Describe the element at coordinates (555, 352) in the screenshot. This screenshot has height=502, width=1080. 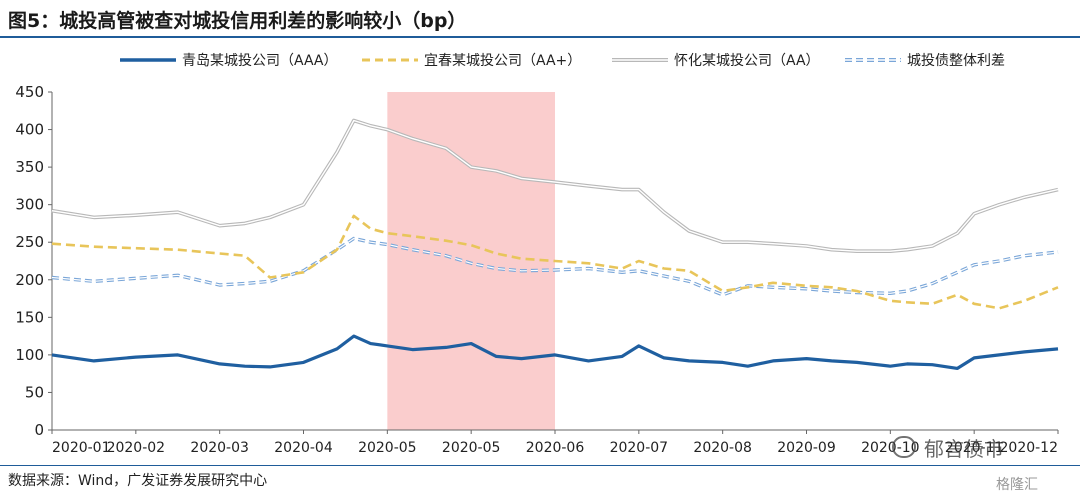
I see `series-line-qingdao` at that location.